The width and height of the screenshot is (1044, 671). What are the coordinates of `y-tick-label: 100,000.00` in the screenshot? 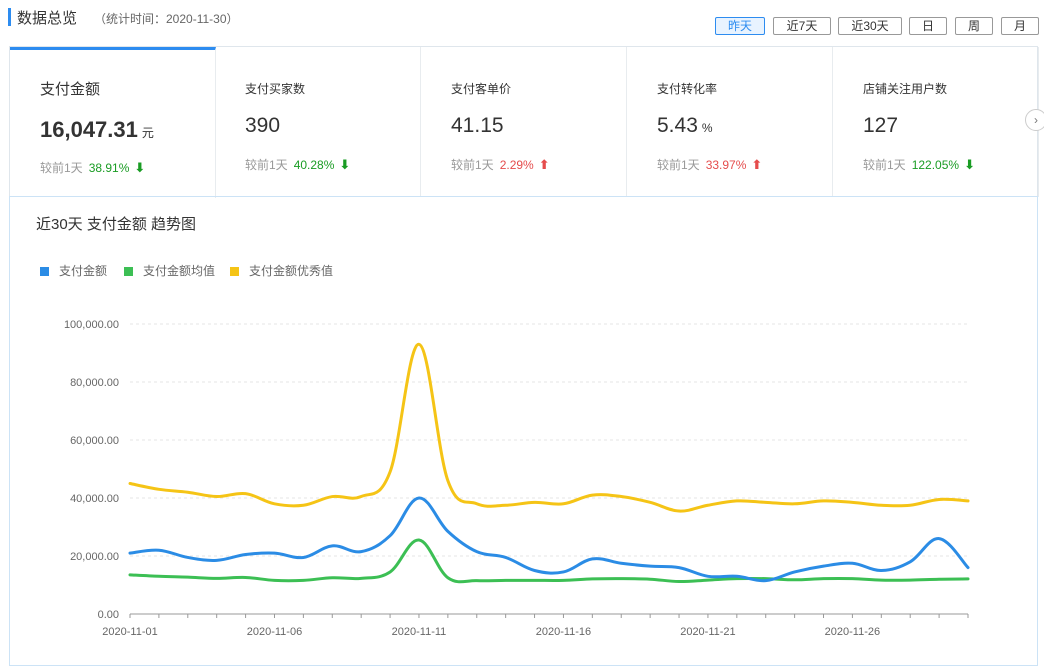 It's located at (91, 325).